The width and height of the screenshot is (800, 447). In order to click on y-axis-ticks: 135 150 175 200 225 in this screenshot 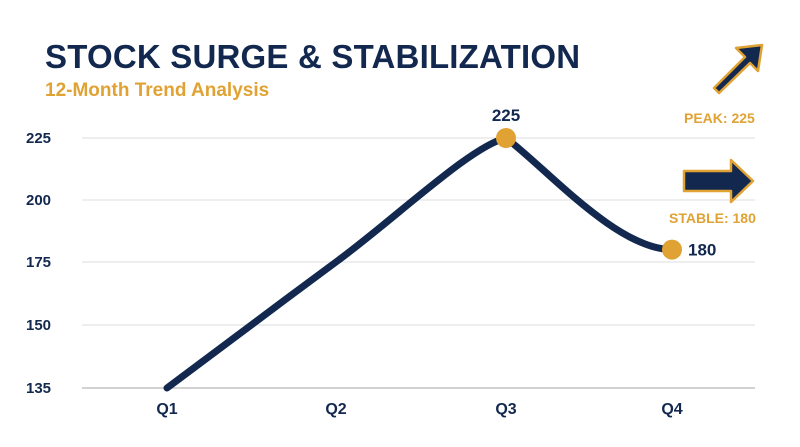, I will do `click(38, 263)`.